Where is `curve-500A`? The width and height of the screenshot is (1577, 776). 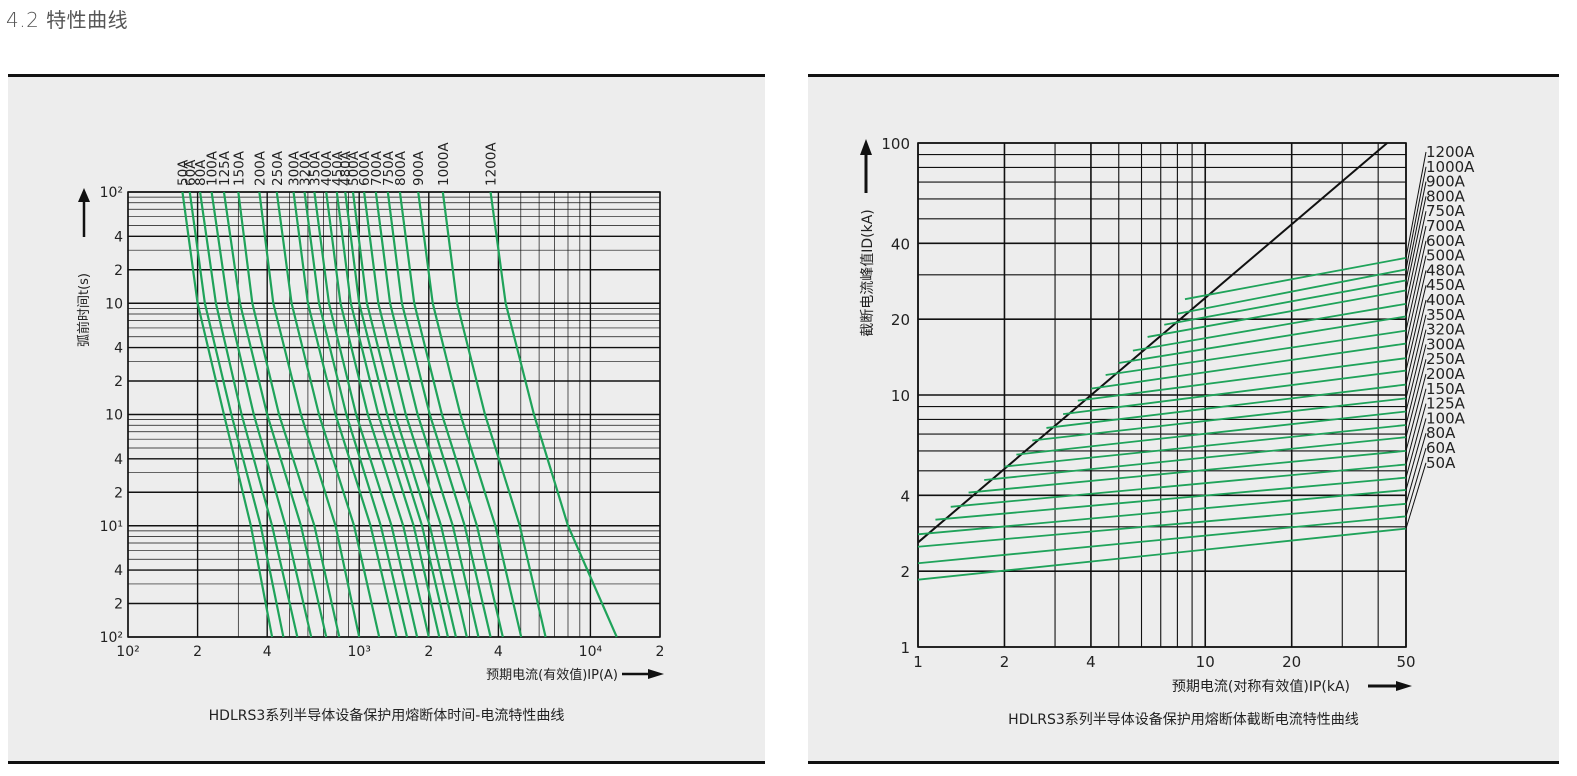
curve-500A is located at coordinates (404, 414).